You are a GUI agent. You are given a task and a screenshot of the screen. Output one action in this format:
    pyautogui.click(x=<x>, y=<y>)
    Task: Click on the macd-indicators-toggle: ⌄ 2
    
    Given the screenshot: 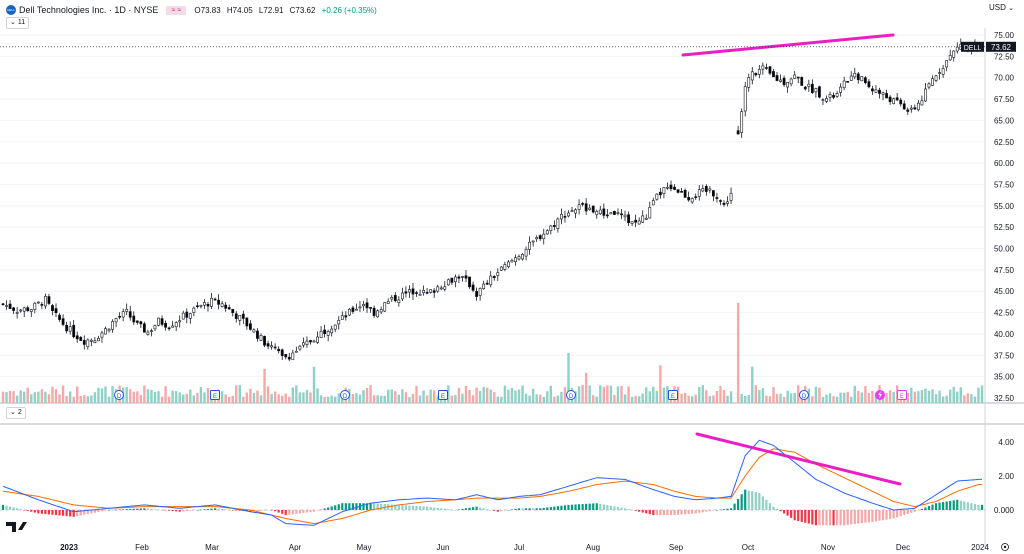 What is the action you would take?
    pyautogui.click(x=16, y=413)
    